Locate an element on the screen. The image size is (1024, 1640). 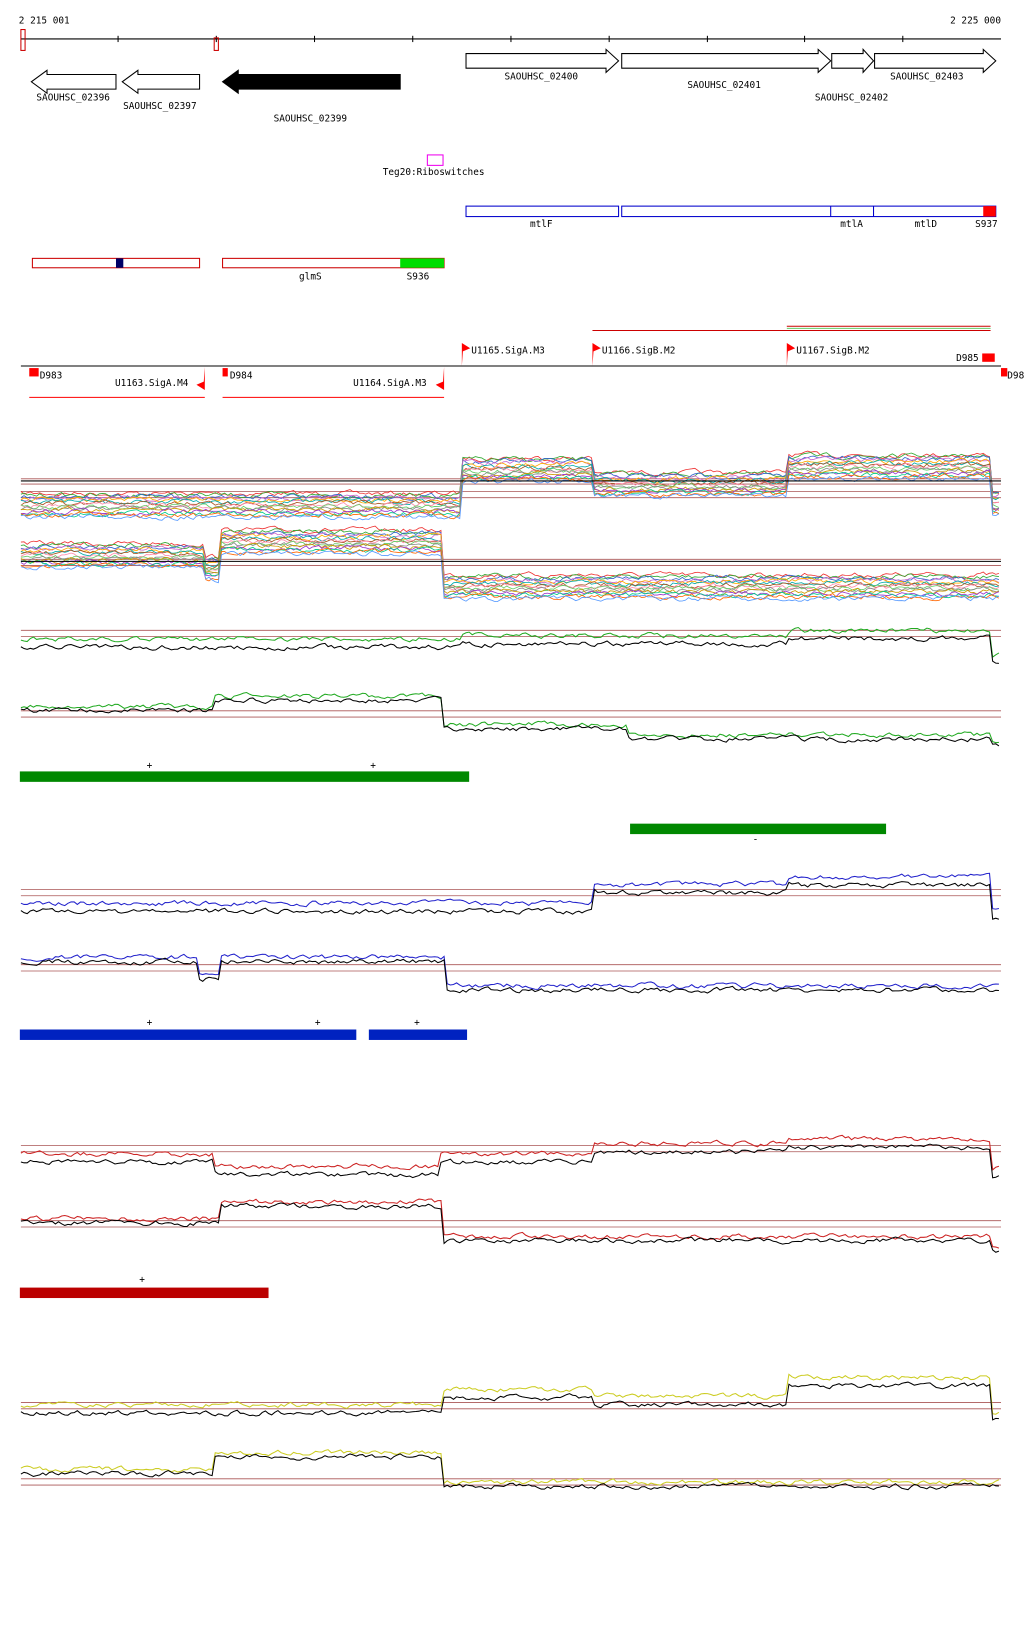
feature-label: mtlD is located at coordinates (925, 224).